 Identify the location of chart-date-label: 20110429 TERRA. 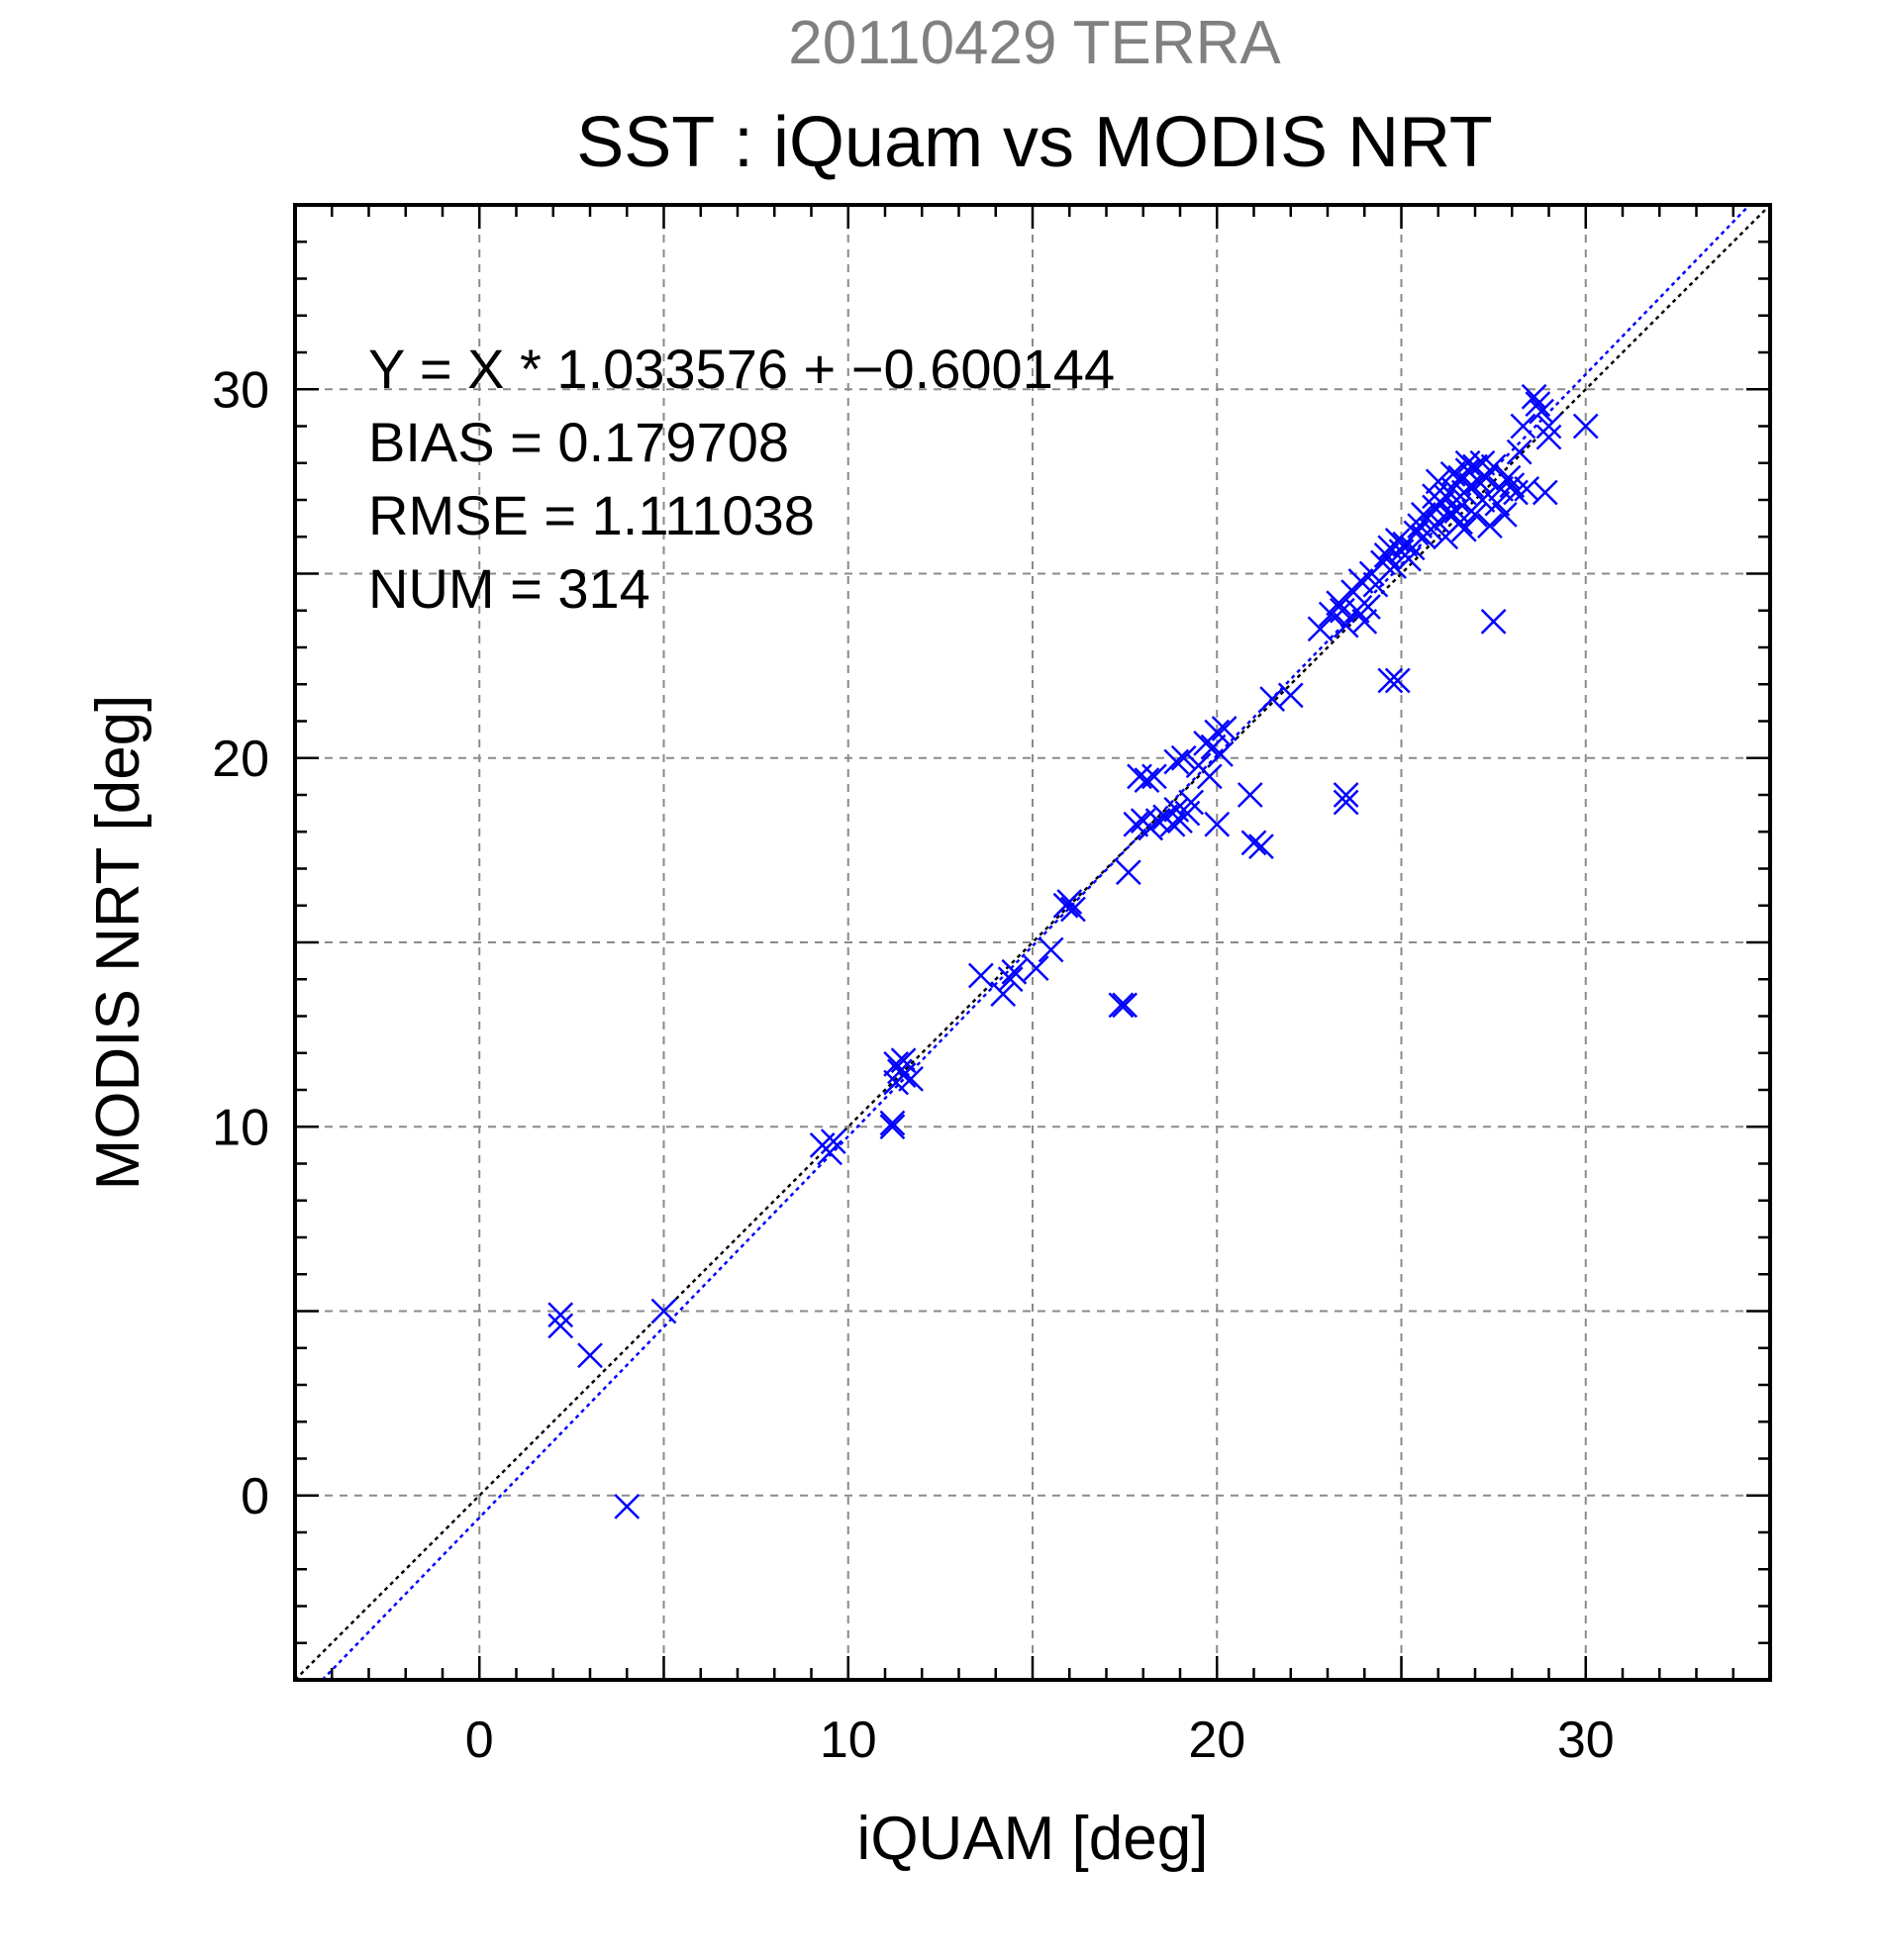
(1034, 43).